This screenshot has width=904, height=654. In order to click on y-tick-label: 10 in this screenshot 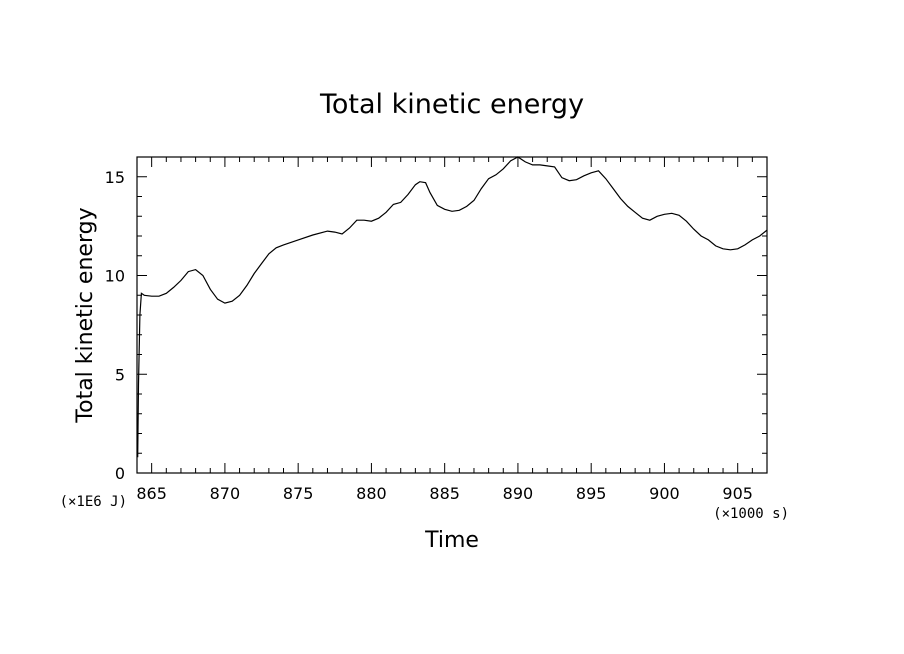, I will do `click(115, 276)`.